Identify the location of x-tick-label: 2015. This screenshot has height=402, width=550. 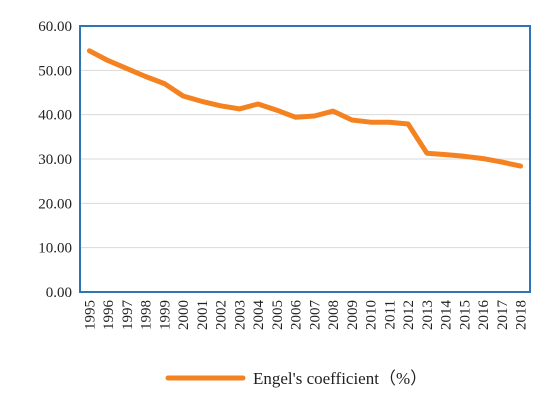
(465, 315).